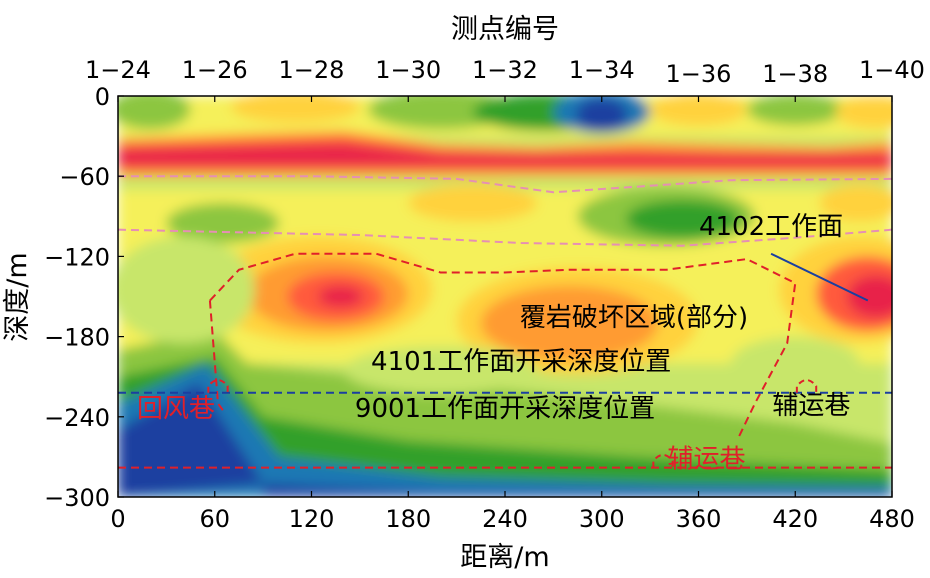  I want to click on roadway-outline-return, so click(218, 386).